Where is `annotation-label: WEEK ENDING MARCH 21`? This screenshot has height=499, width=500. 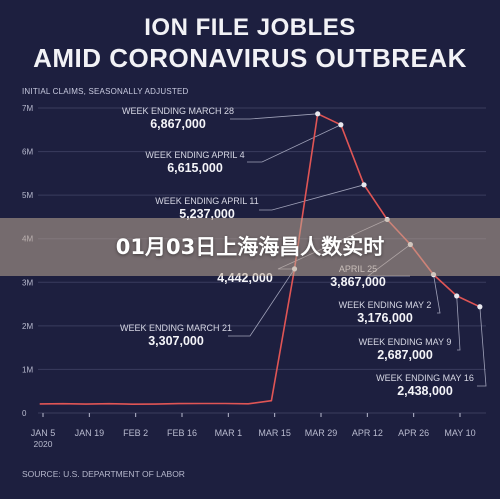 annotation-label: WEEK ENDING MARCH 21 is located at coordinates (176, 328).